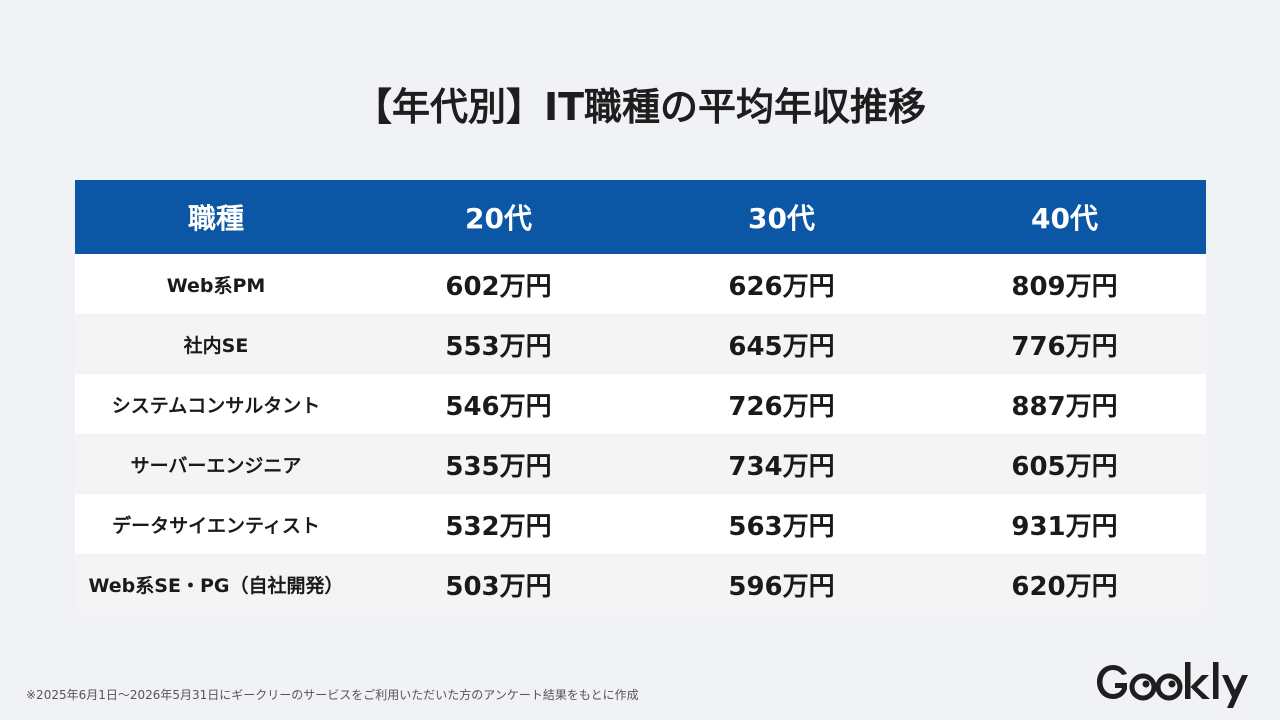 This screenshot has width=1280, height=720. I want to click on salary-30s-cell: 726万円, so click(781, 404).